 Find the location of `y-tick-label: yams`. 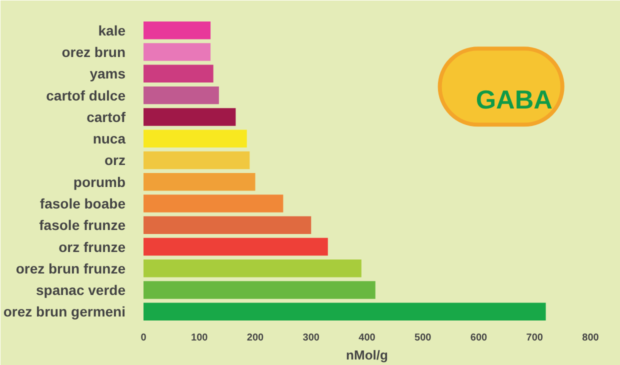

y-tick-label: yams is located at coordinates (108, 74).